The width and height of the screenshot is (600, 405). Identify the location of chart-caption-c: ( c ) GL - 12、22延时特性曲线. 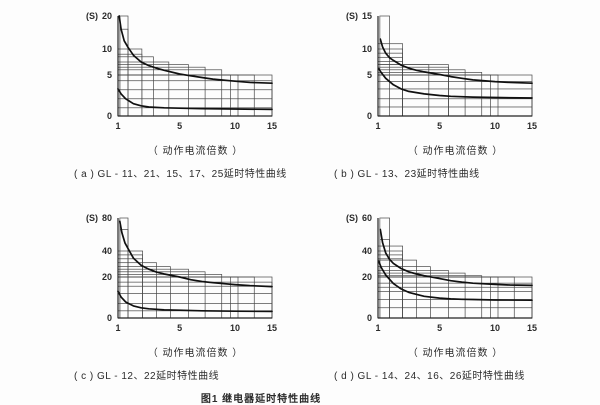
(147, 376).